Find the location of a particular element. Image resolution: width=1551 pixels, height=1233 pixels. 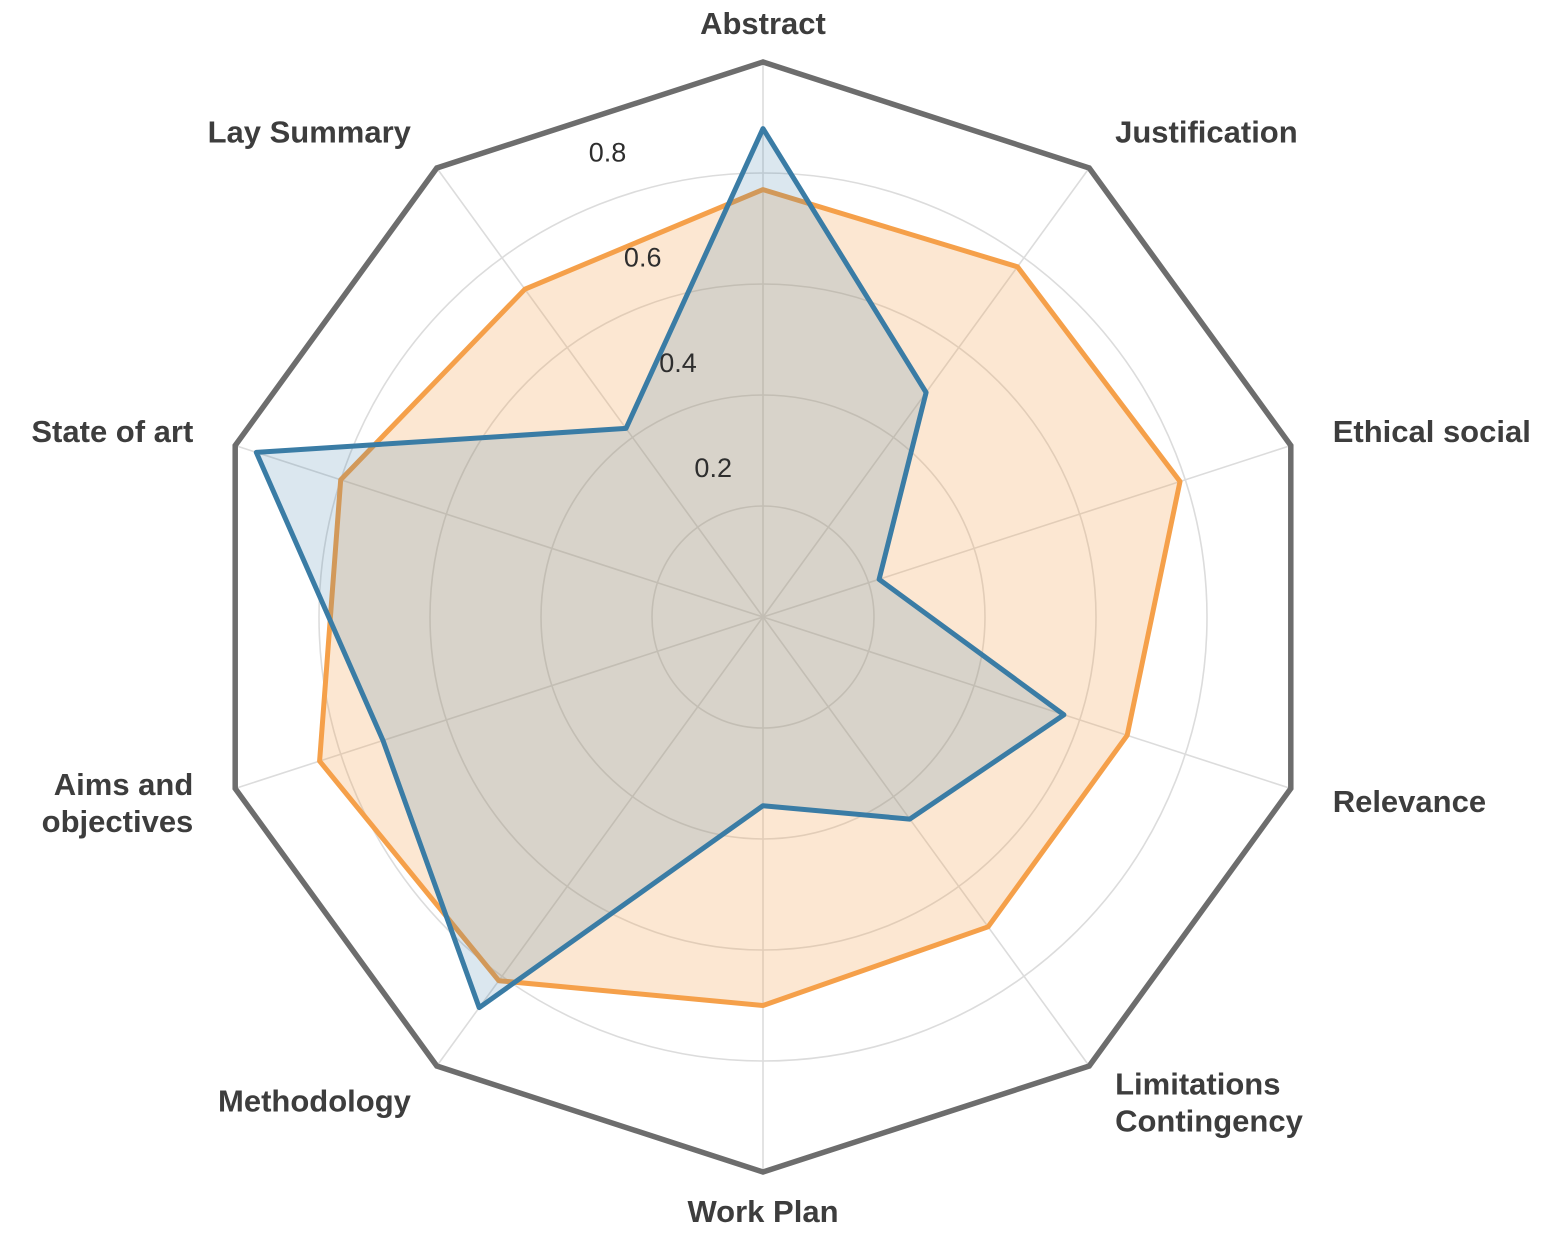

axis-label-methodology-line-1: Methodology is located at coordinates (315, 1101).